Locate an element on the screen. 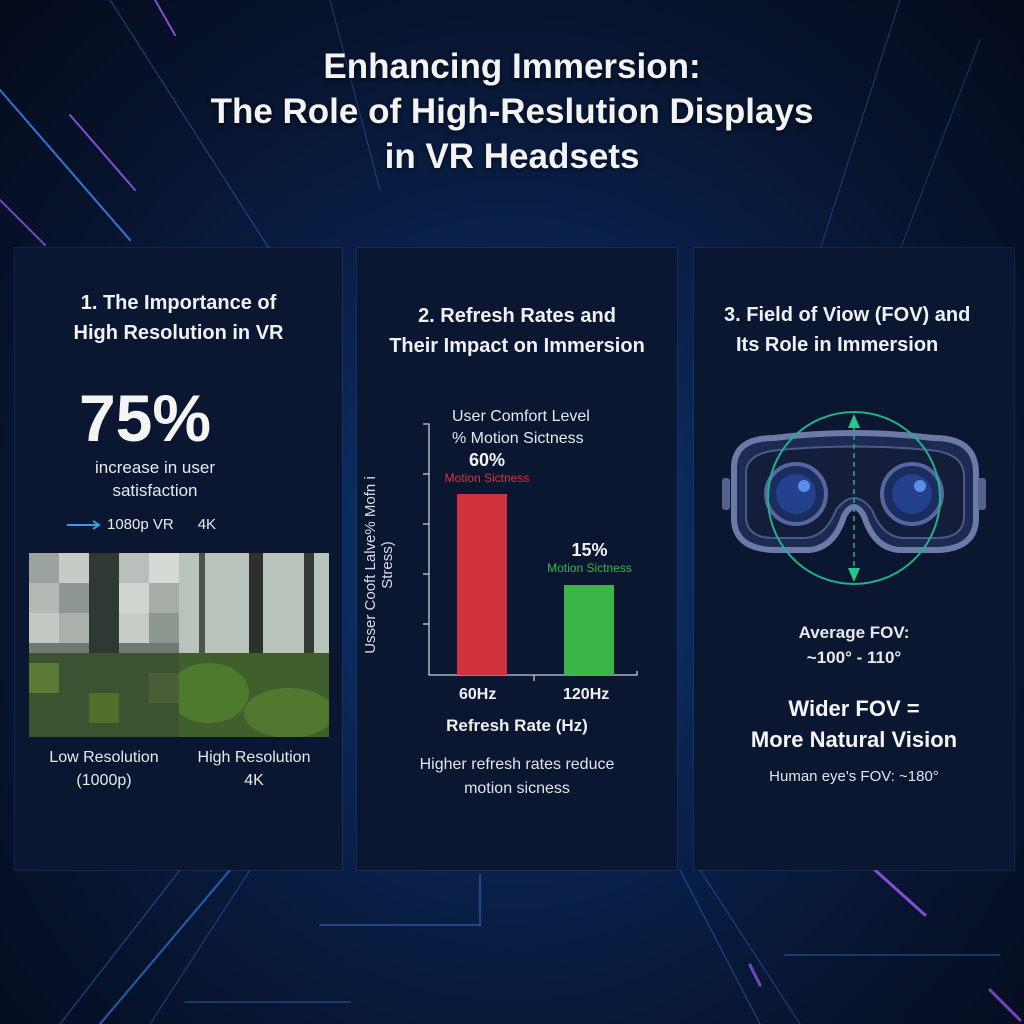  sharp-forest-image is located at coordinates (254, 645).